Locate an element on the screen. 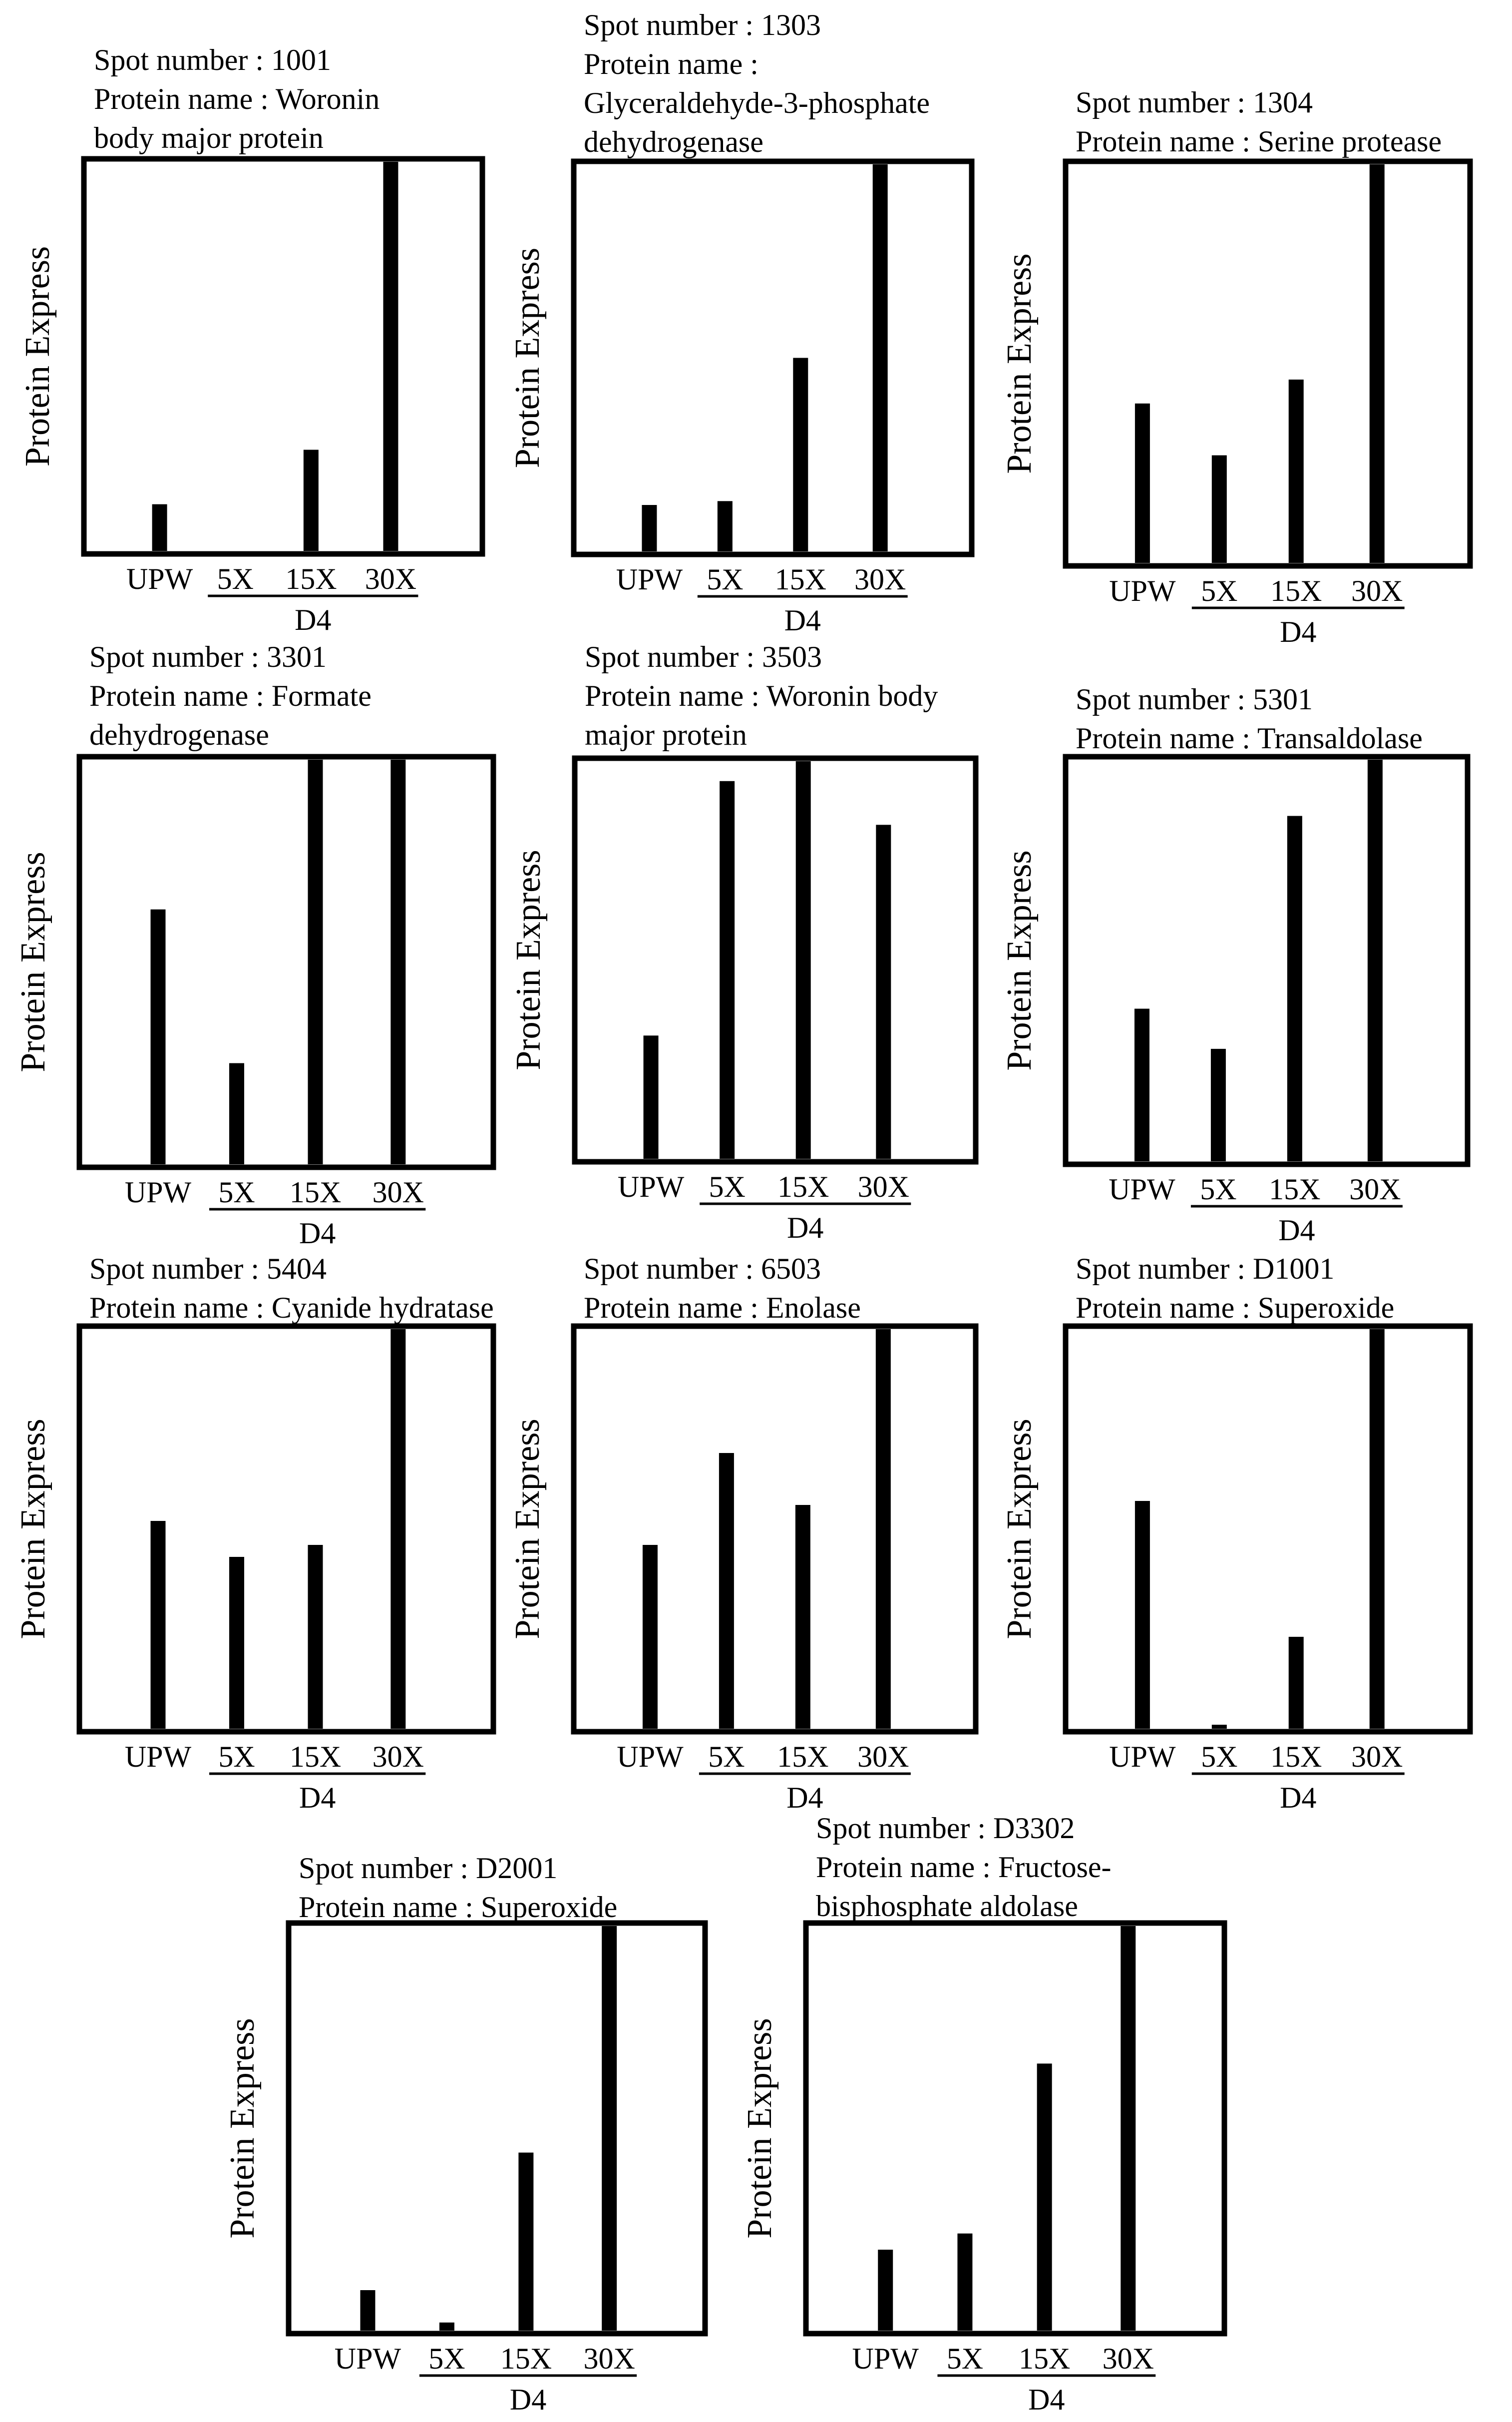 The image size is (1512, 2422). spot-number-label: Spot number : D3302 is located at coordinates (946, 1828).